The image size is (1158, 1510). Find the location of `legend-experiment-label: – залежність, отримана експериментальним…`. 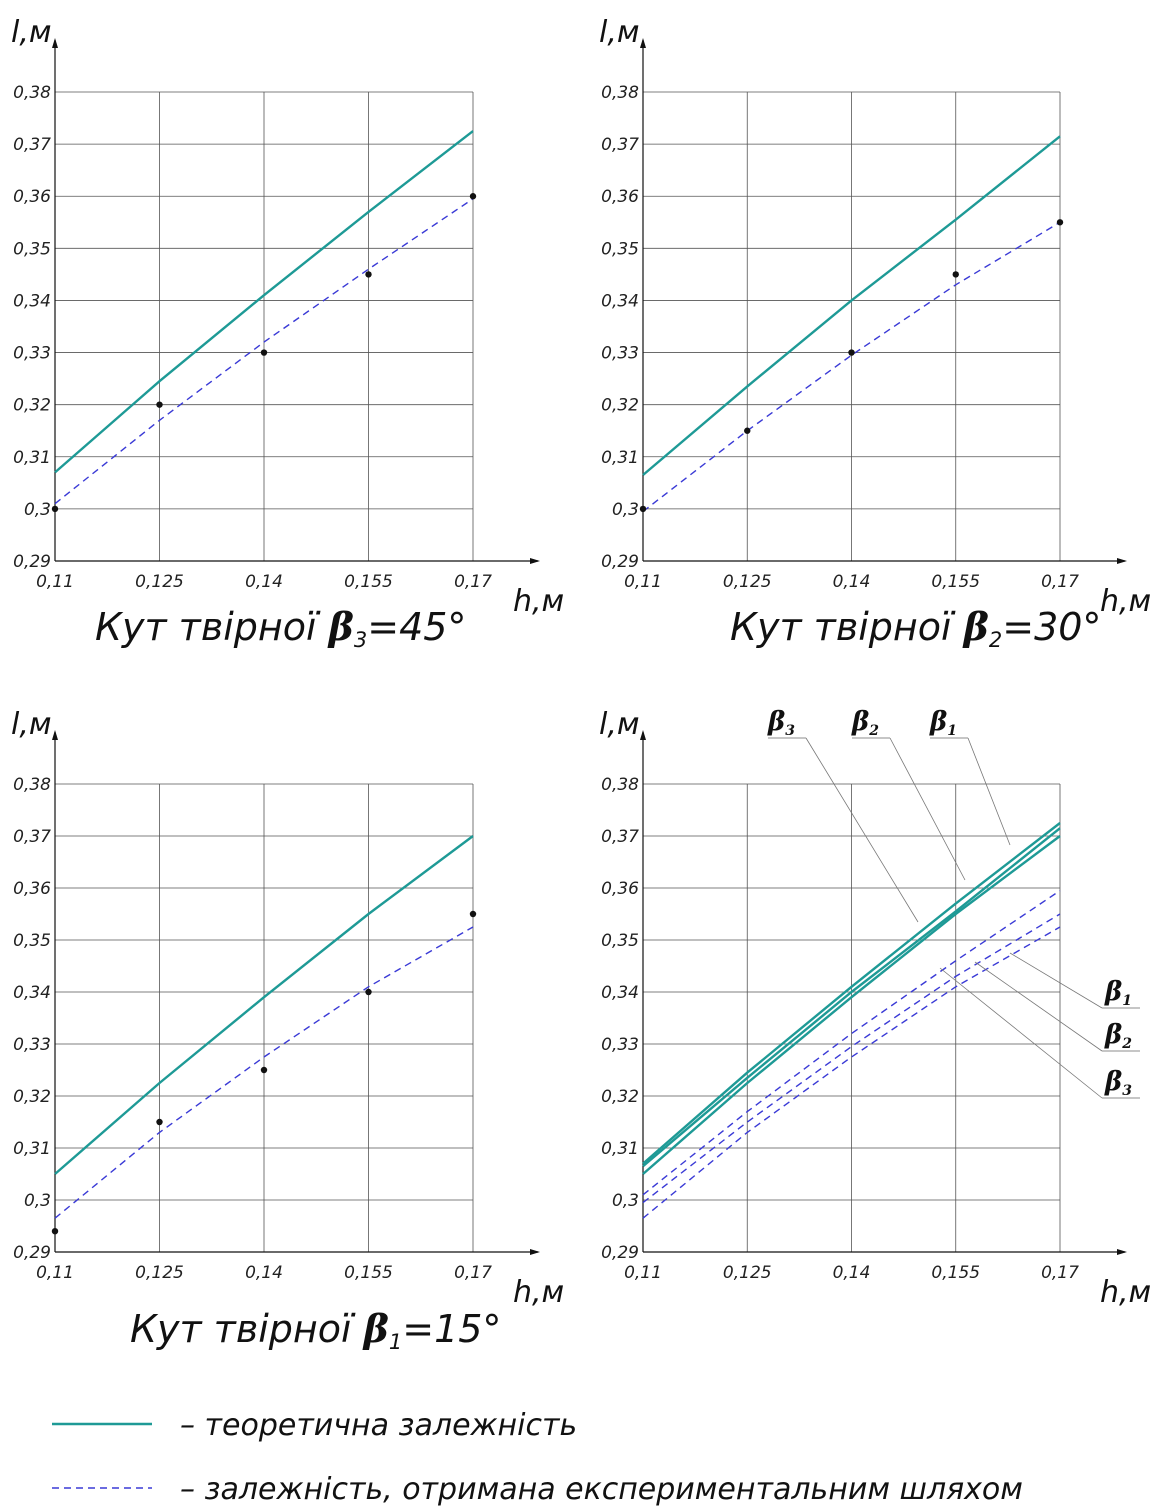

legend-experiment-label: – залежність, отримана експериментальним… is located at coordinates (601, 1489).